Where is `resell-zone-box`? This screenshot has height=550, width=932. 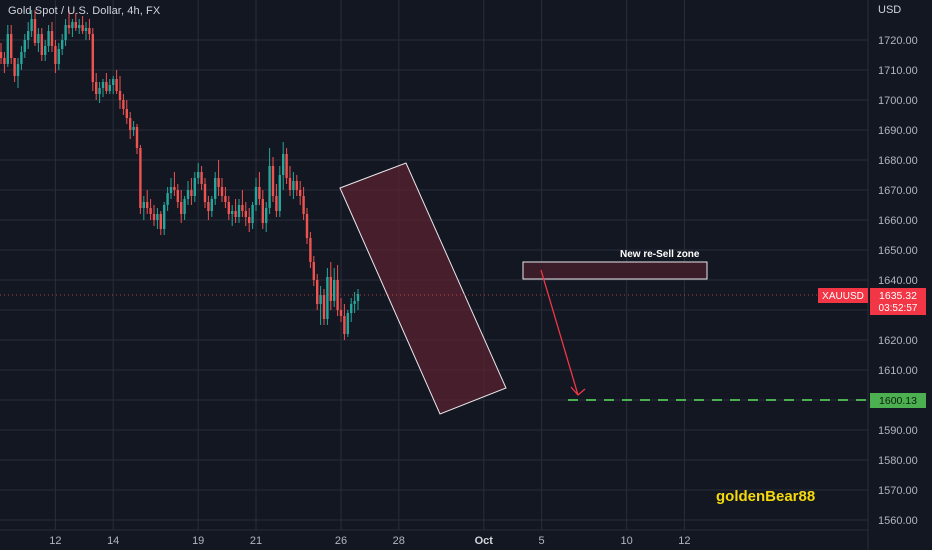 resell-zone-box is located at coordinates (615, 270).